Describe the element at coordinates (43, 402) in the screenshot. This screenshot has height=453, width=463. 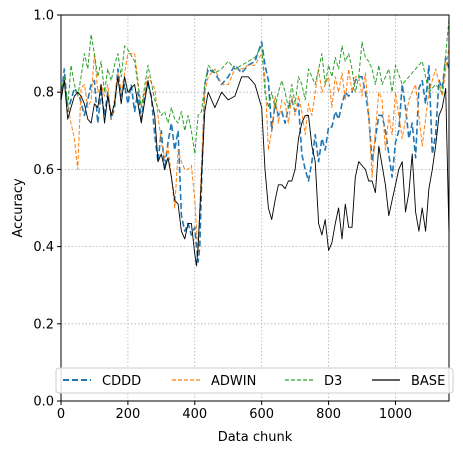
I see `y-tick-label: 0.0` at that location.